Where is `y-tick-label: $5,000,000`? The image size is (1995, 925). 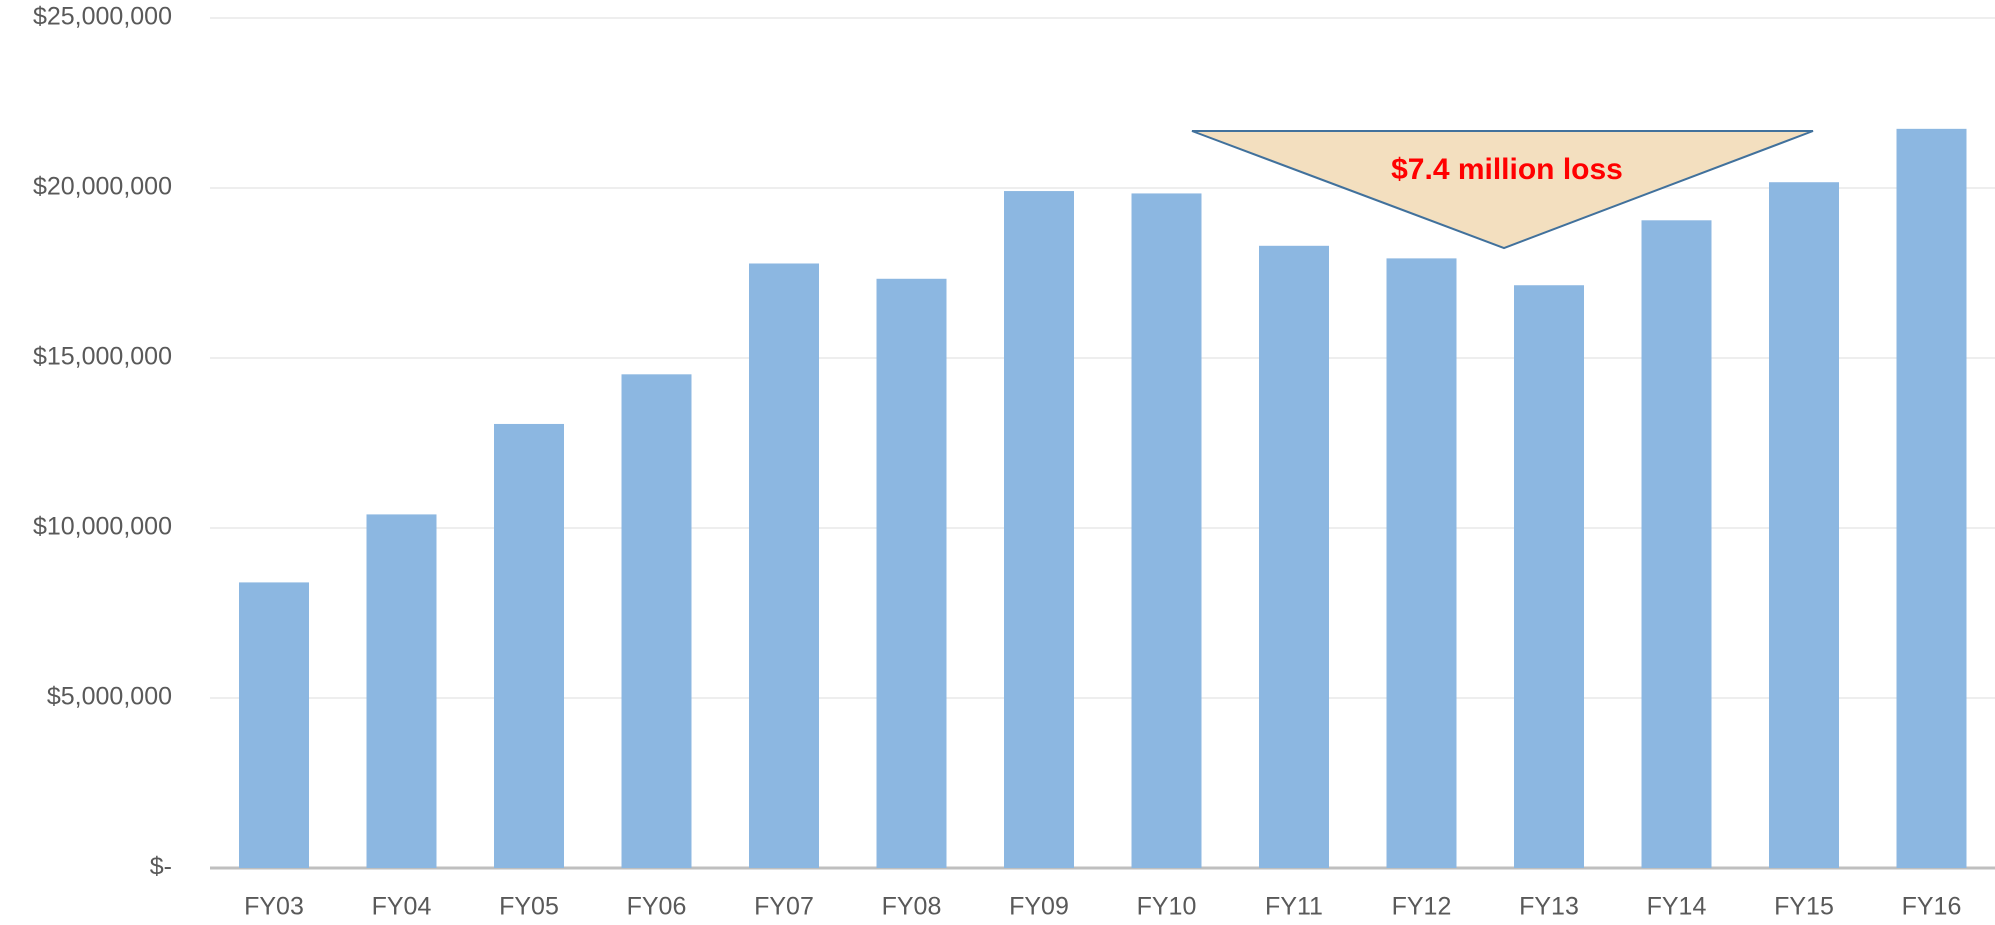
y-tick-label: $5,000,000 is located at coordinates (109, 697).